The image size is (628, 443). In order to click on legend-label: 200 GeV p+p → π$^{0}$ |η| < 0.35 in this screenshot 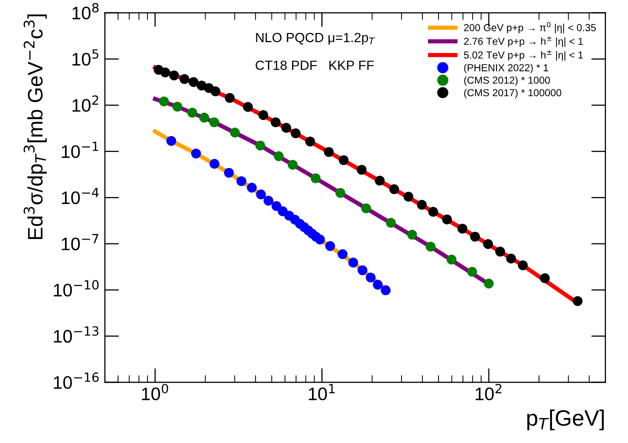, I will do `click(530, 28)`.